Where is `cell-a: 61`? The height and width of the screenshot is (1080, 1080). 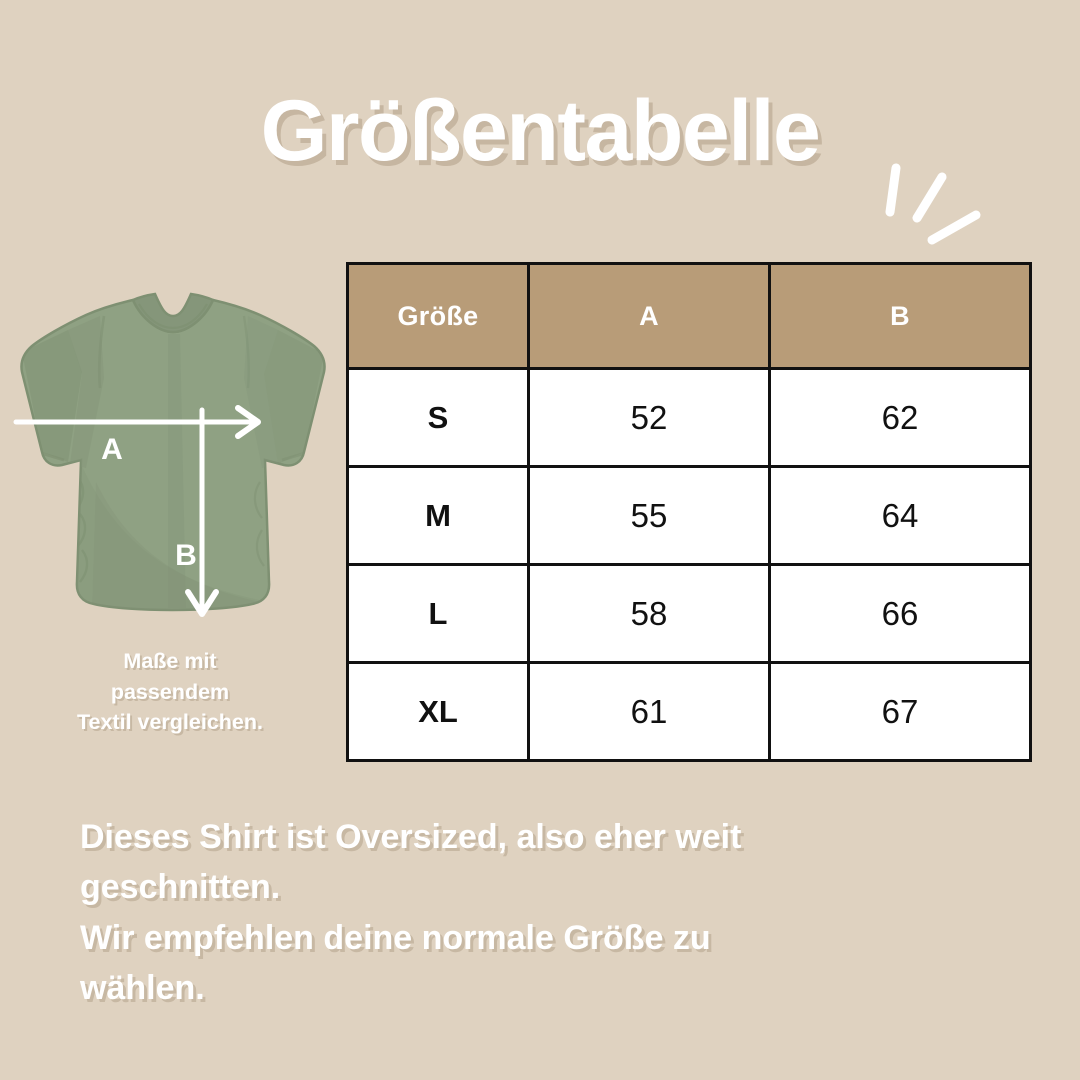 cell-a: 61 is located at coordinates (649, 711).